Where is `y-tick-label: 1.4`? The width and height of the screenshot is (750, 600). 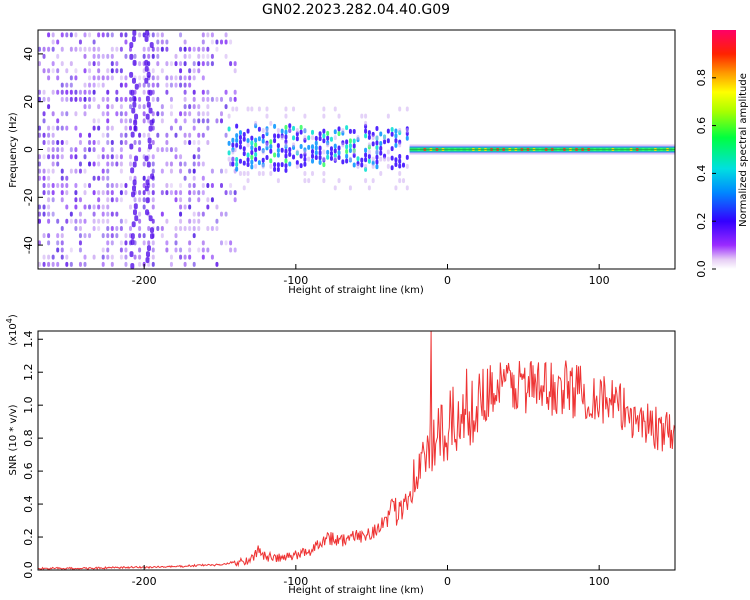 y-tick-label: 1.4 is located at coordinates (28, 339).